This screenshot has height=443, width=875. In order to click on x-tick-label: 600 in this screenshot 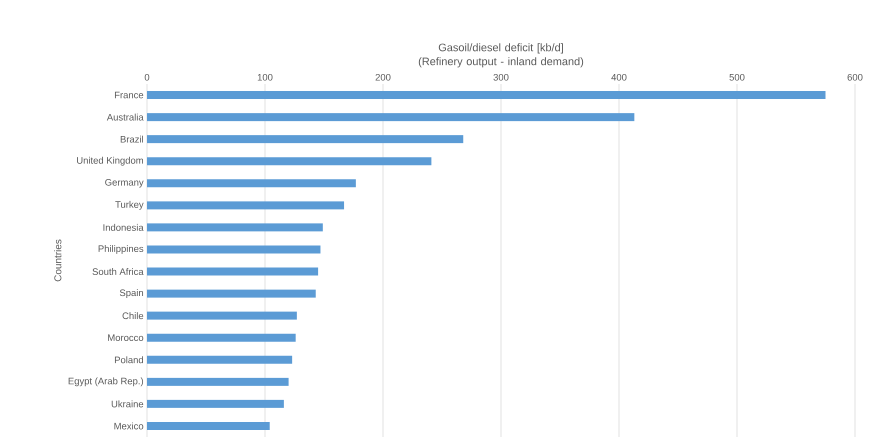, I will do `click(855, 77)`.